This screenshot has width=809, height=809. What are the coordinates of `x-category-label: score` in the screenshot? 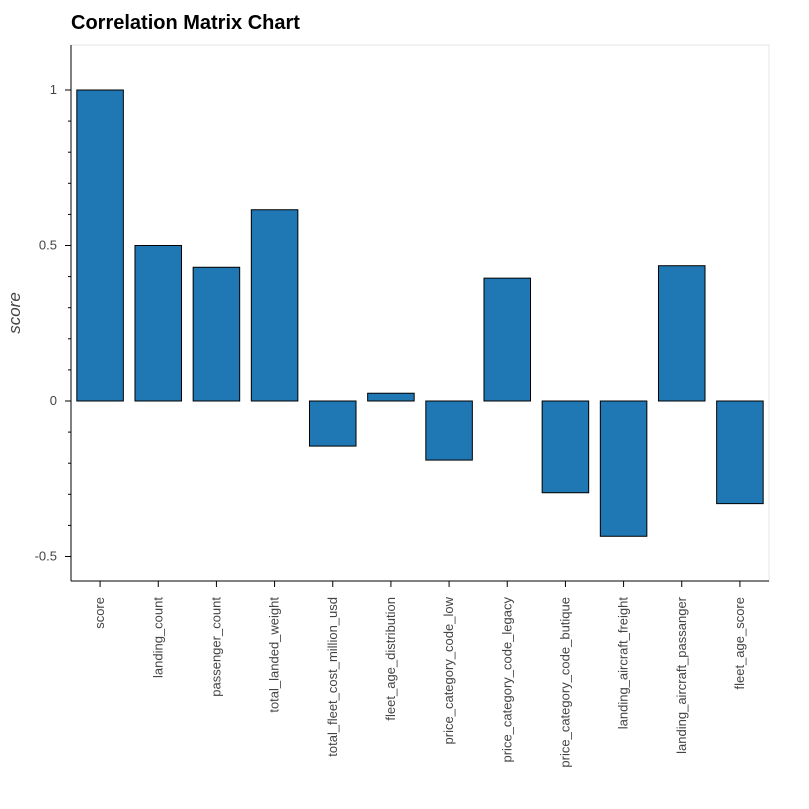 It's located at (99, 613).